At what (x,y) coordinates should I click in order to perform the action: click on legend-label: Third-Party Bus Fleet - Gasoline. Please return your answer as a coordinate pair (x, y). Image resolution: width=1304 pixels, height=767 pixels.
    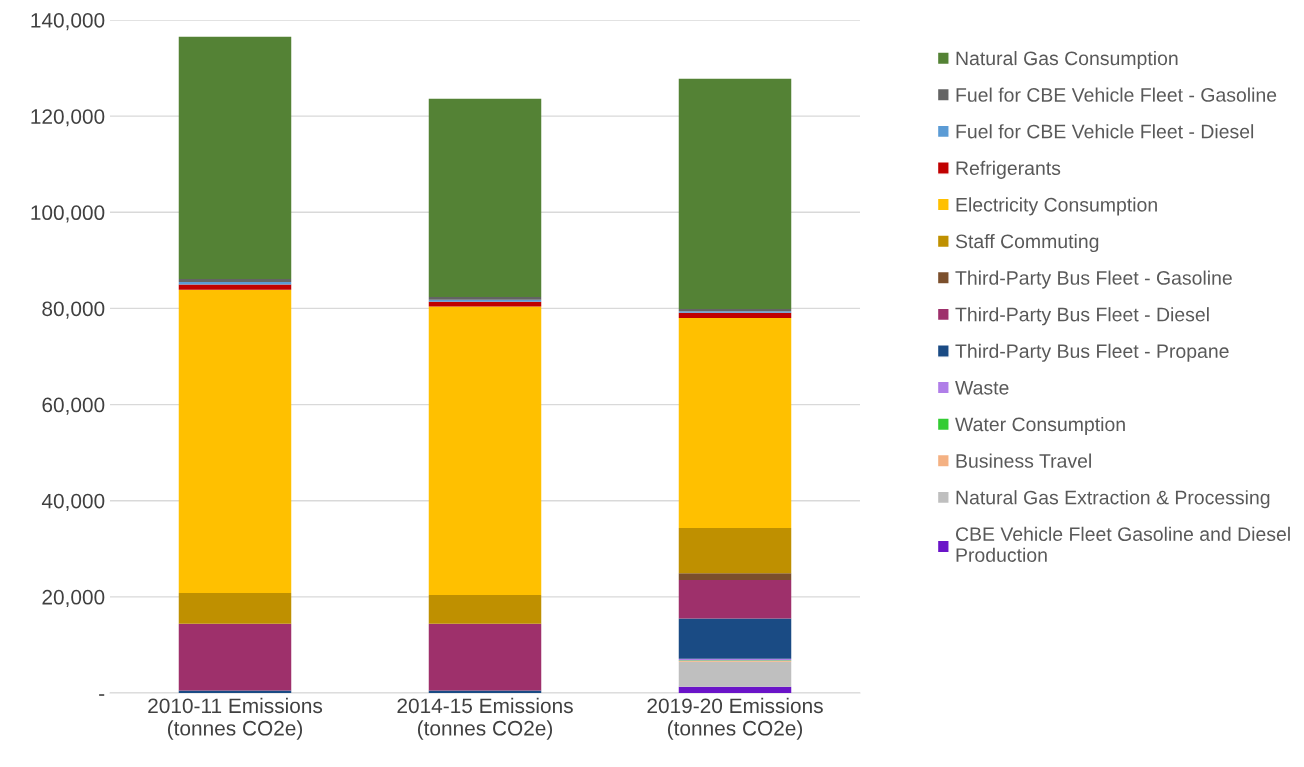
    Looking at the image, I should click on (1093, 279).